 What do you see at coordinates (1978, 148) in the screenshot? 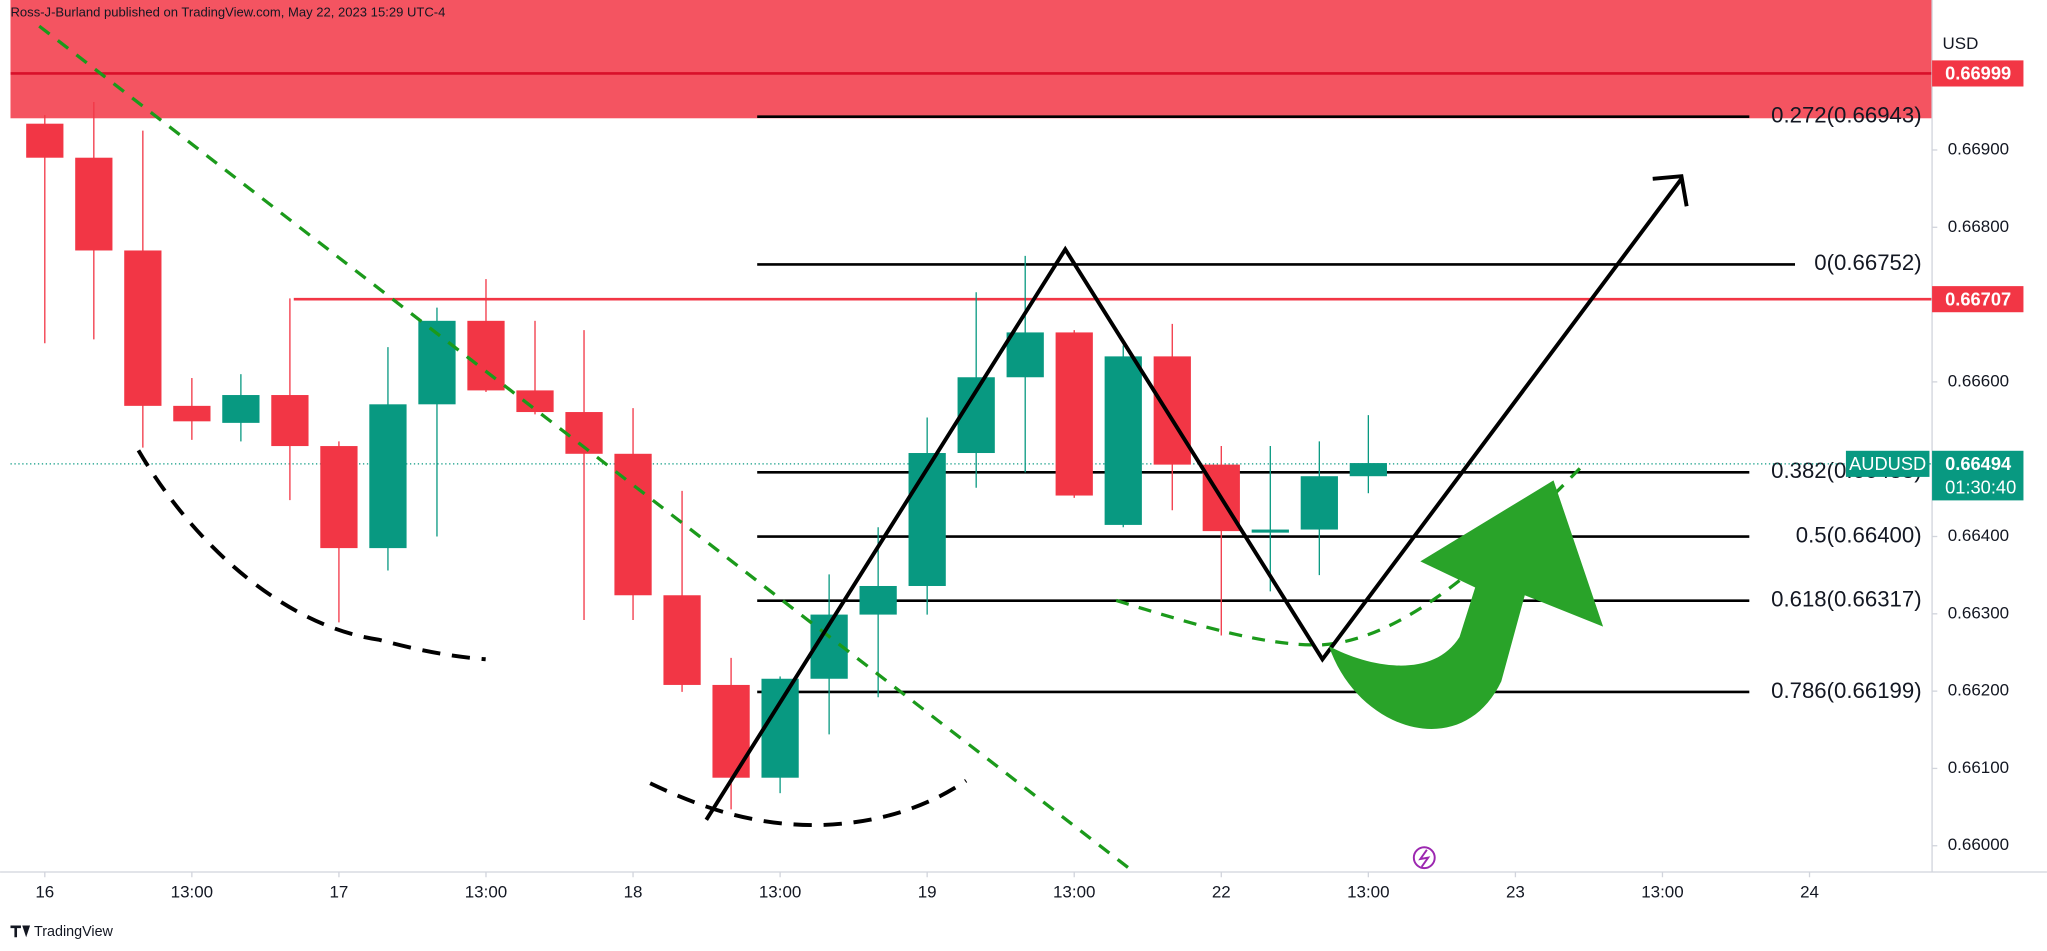
I see `y-tick-label: 0.66900` at bounding box center [1978, 148].